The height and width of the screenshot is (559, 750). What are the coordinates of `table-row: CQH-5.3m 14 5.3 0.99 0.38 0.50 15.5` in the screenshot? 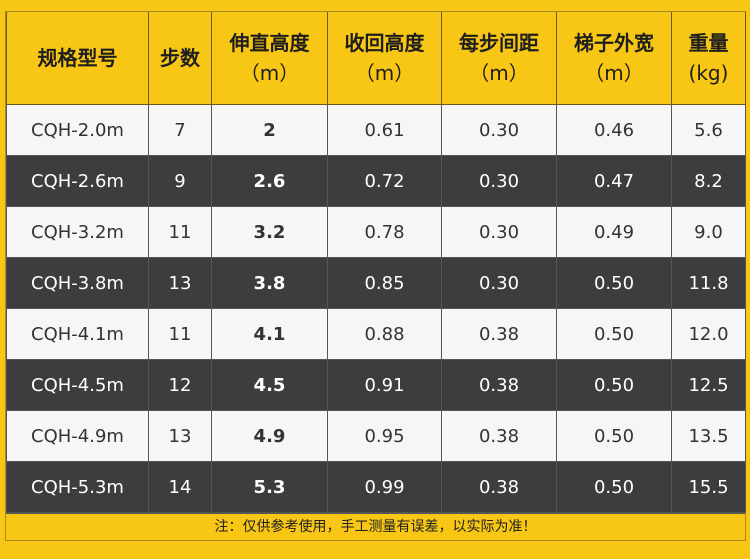 It's located at (376, 487).